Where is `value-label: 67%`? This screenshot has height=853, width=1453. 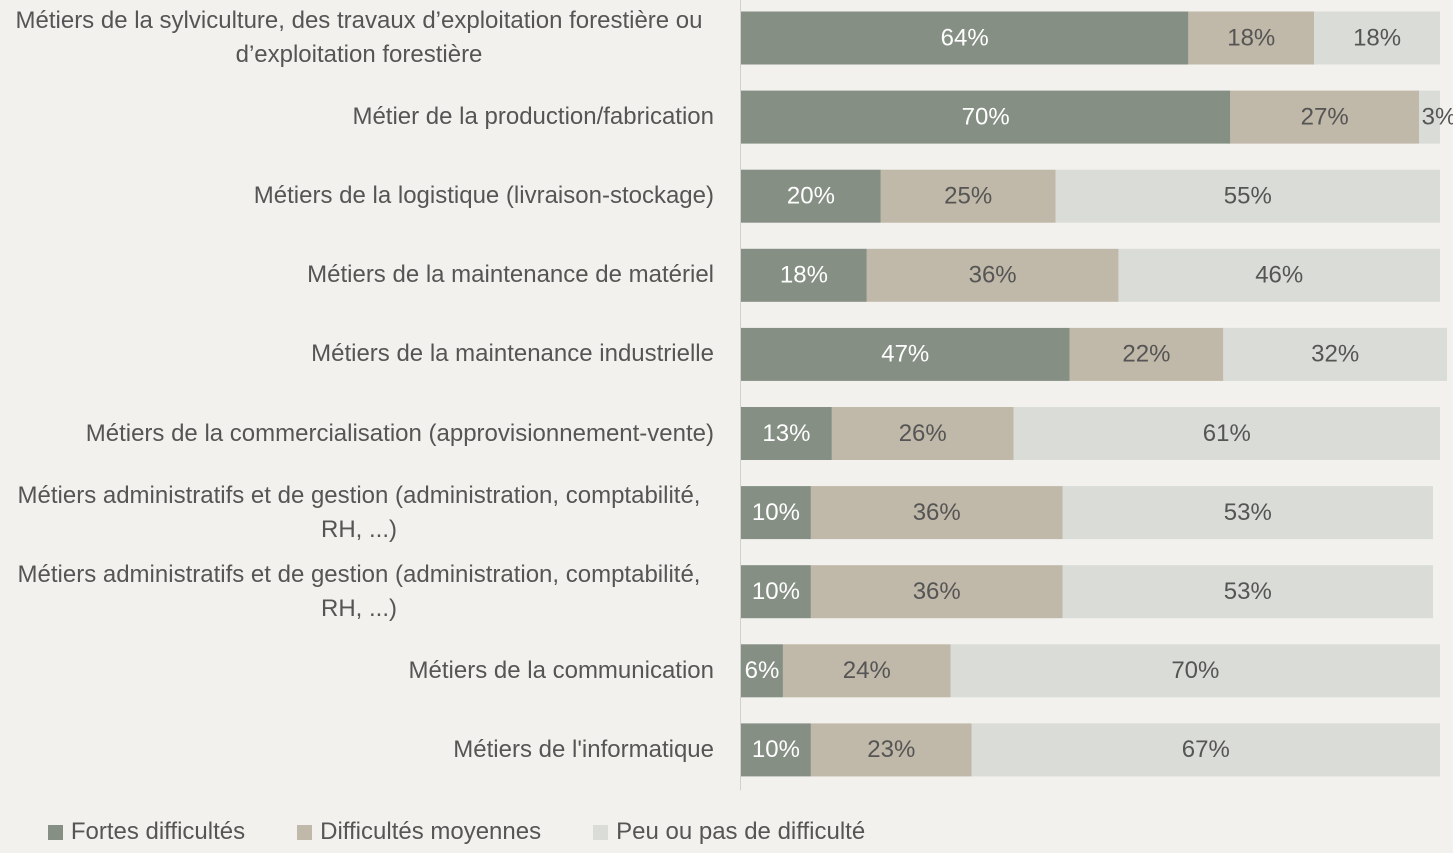
value-label: 67% is located at coordinates (1206, 749).